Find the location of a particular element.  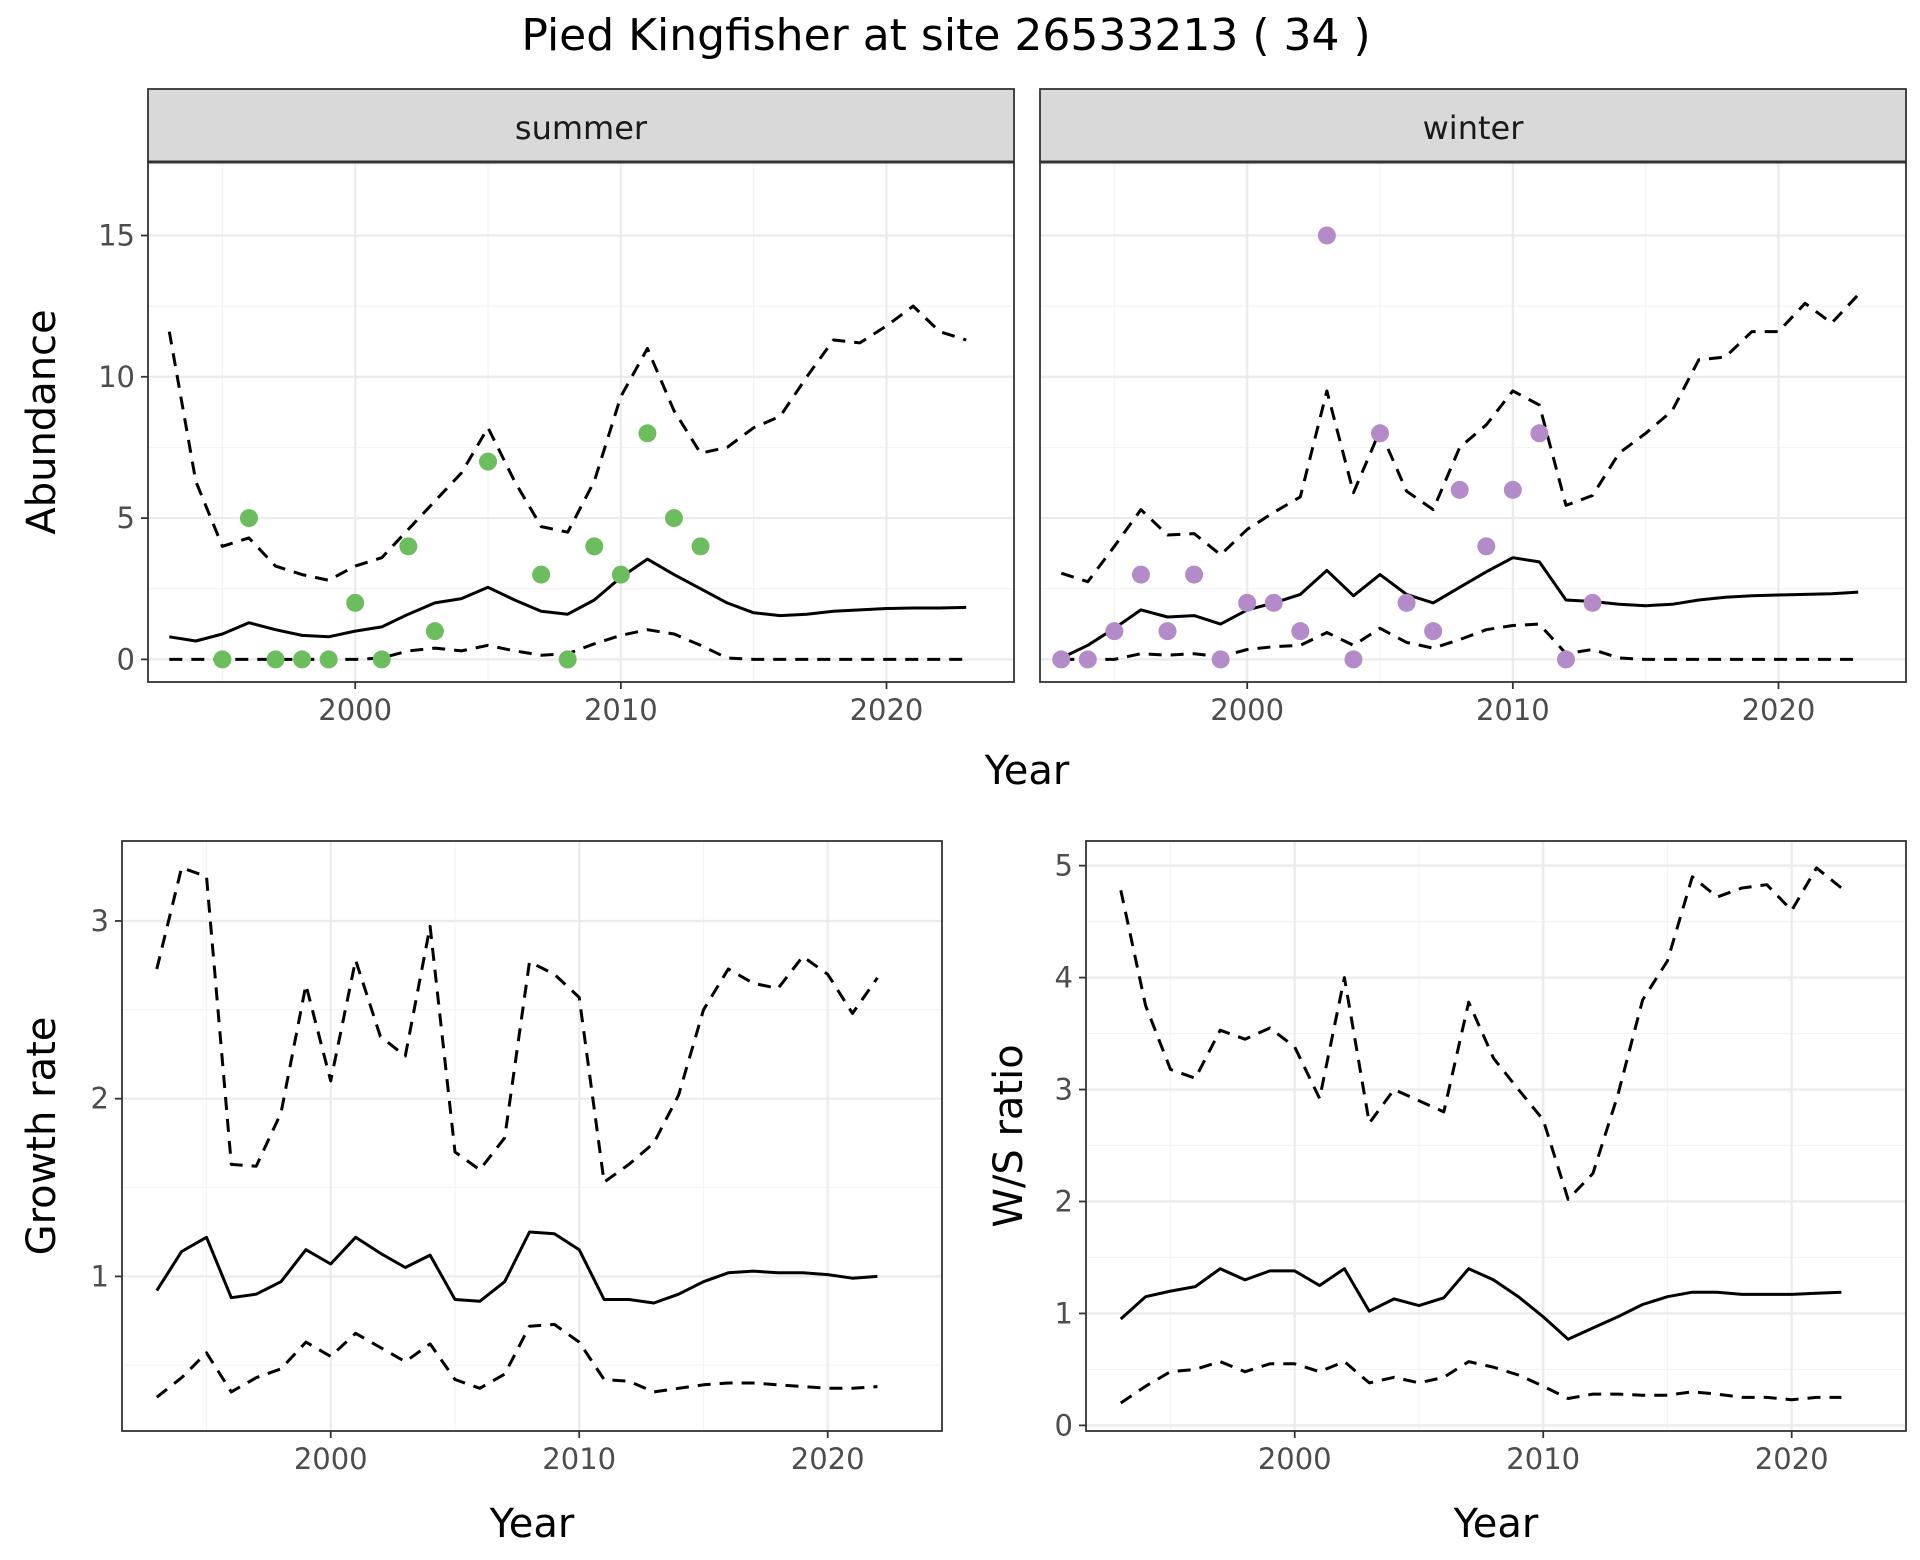

abundance-summer-strip is located at coordinates (581, 125).